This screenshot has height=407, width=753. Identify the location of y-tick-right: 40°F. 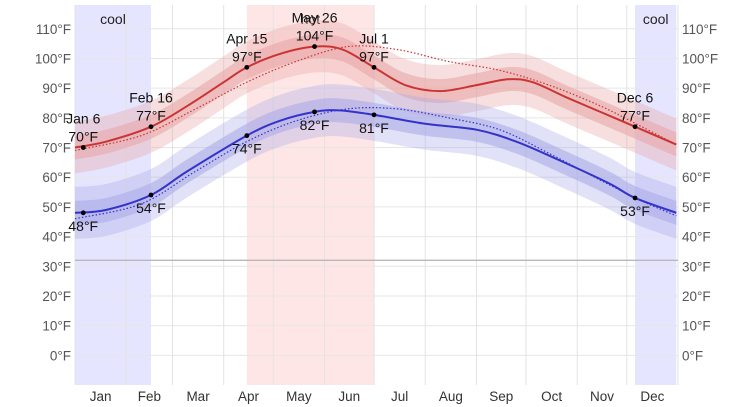
(696, 237).